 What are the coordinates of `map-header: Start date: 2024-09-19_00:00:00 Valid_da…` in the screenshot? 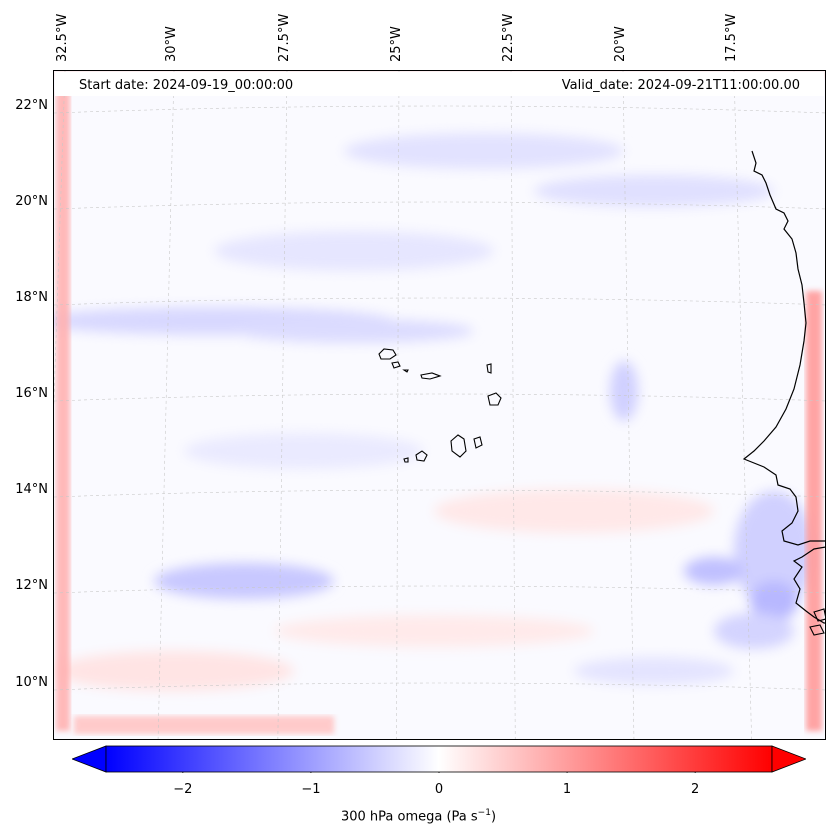 It's located at (439, 84).